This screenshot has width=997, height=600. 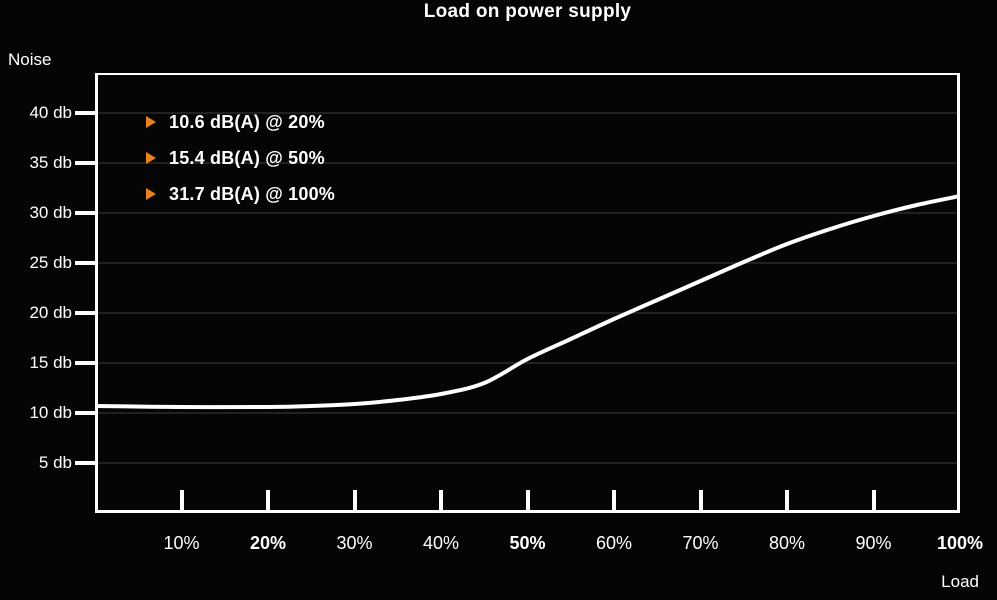 What do you see at coordinates (50, 112) in the screenshot?
I see `y-tick-label: 40 db` at bounding box center [50, 112].